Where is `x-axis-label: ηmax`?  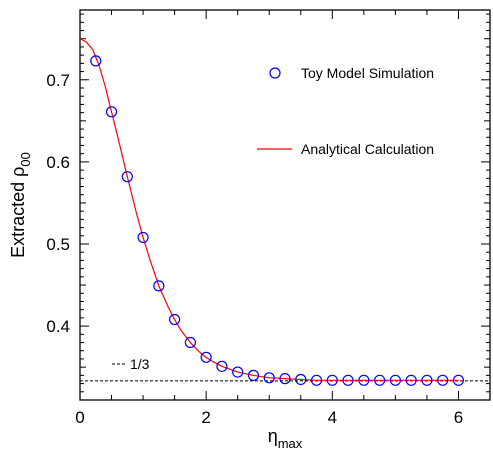
x-axis-label: ηmax is located at coordinates (285, 438).